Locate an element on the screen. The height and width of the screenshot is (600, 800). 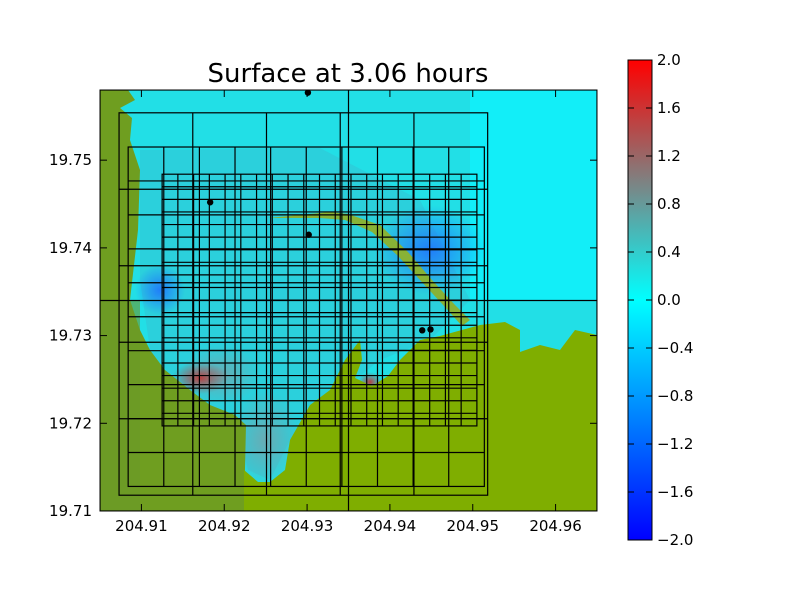
gray-region-south is located at coordinates (265, 440).